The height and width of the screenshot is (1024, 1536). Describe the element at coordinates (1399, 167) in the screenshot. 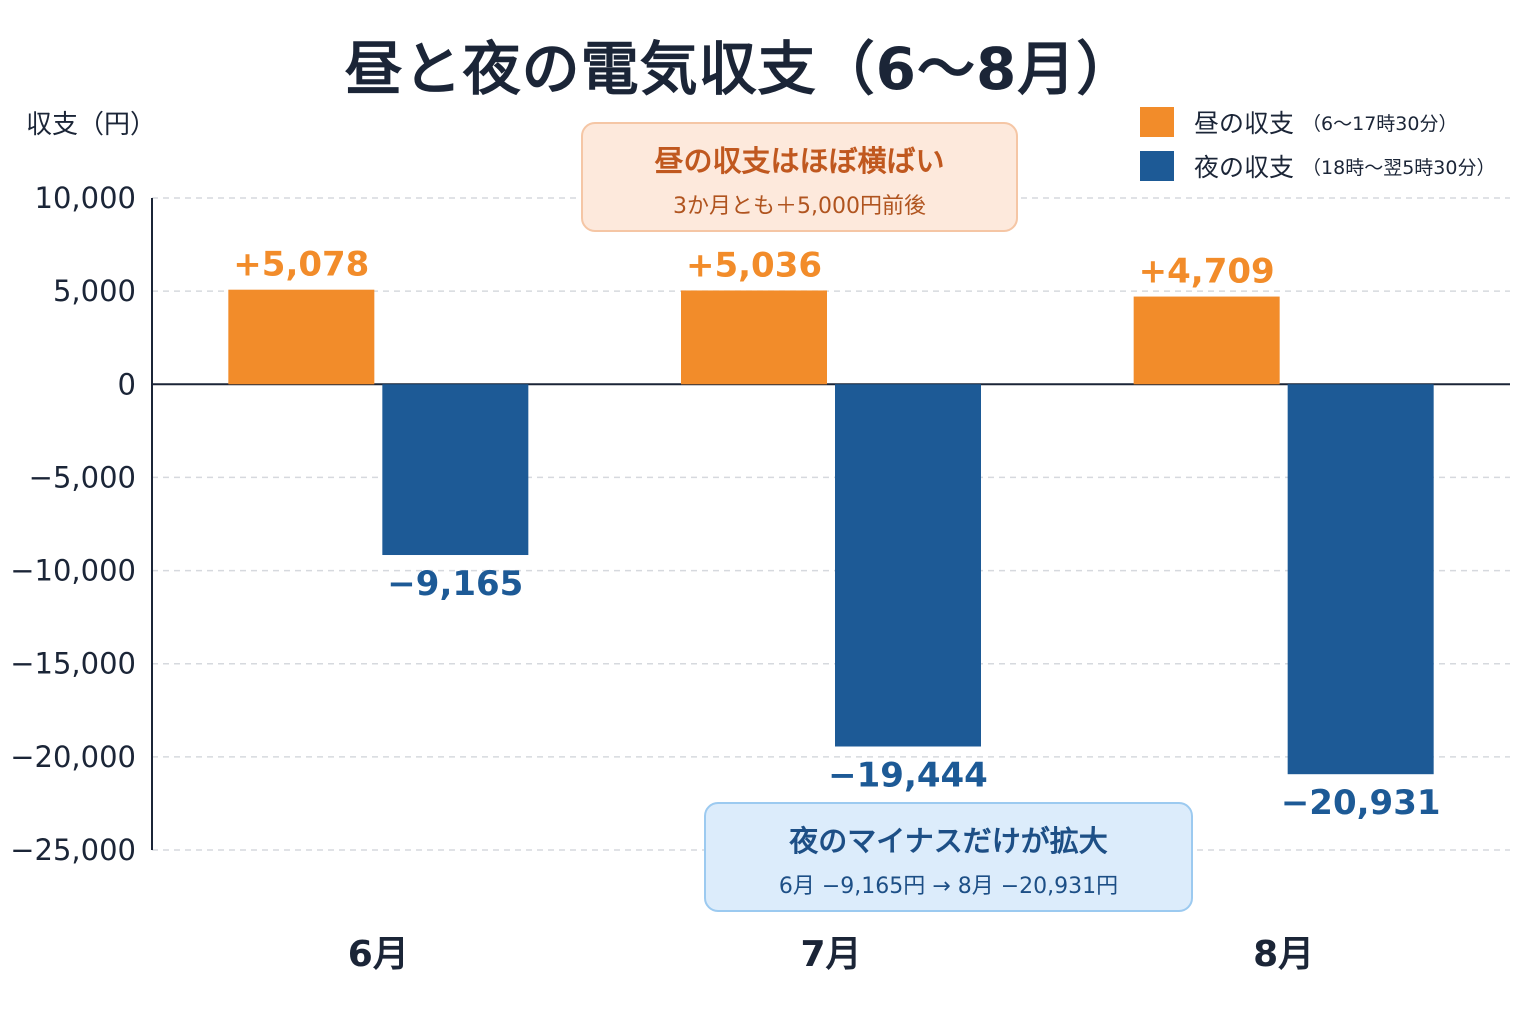

I see `legend-note-night: （18時〜翌5時30分）` at that location.